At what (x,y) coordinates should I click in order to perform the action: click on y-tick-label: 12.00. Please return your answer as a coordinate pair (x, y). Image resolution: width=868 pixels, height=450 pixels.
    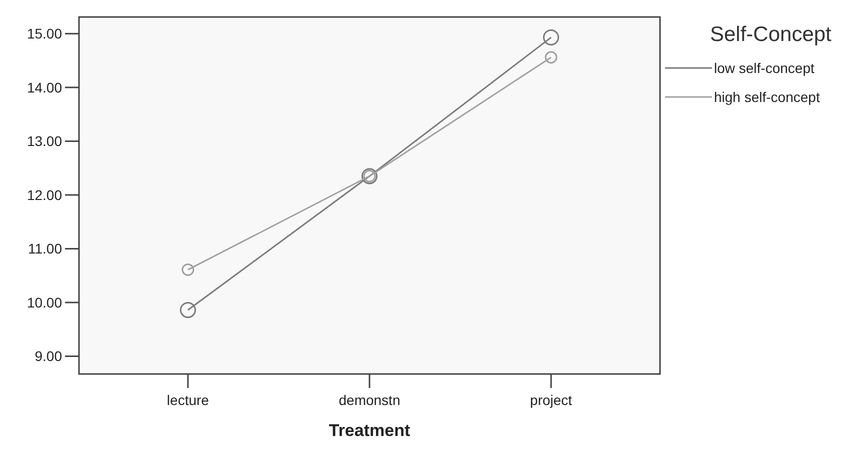
    Looking at the image, I should click on (44, 194).